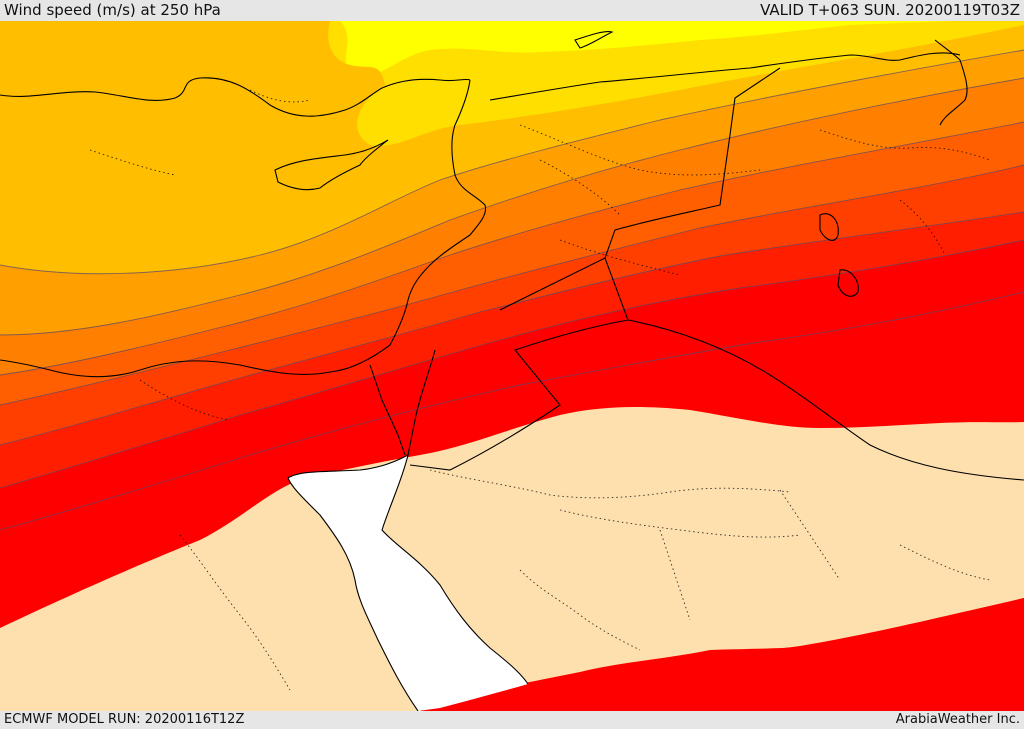  Describe the element at coordinates (112, 10) in the screenshot. I see `map-title: Wind speed (m/s) at 250 hPa` at that location.